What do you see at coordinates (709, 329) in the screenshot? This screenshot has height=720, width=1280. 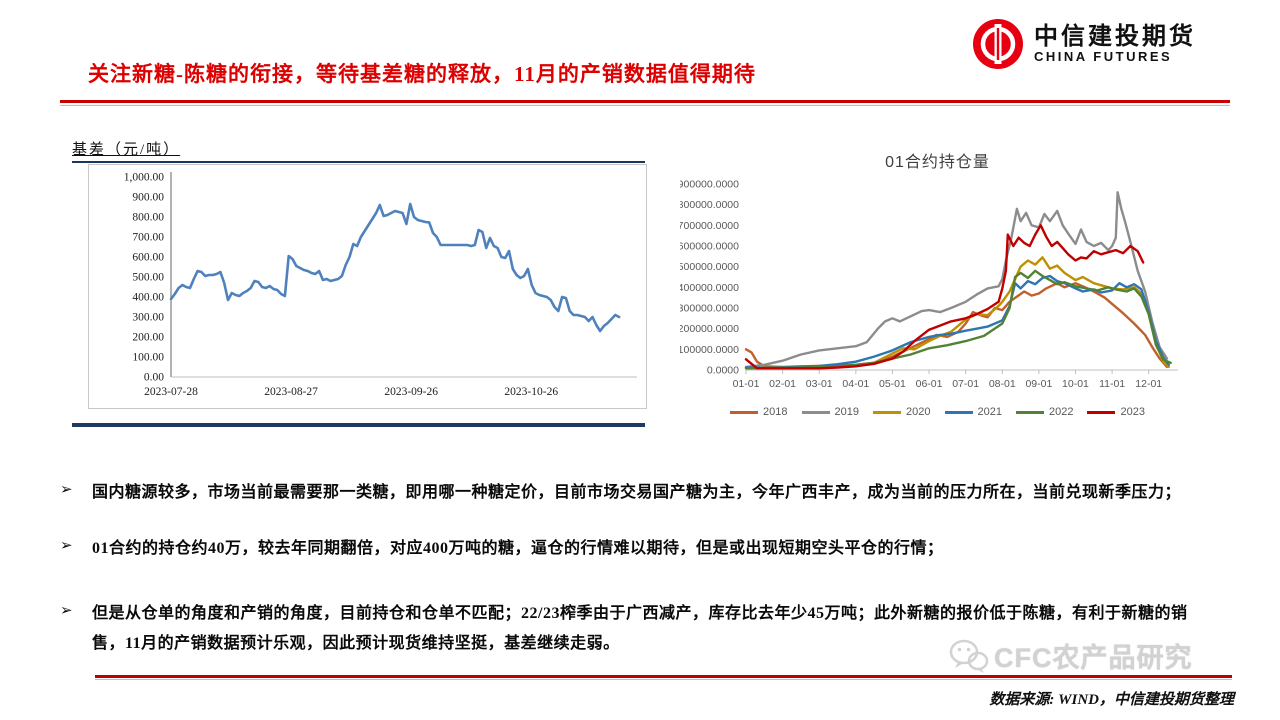 I see `svg-text: 200000.0000` at bounding box center [709, 329].